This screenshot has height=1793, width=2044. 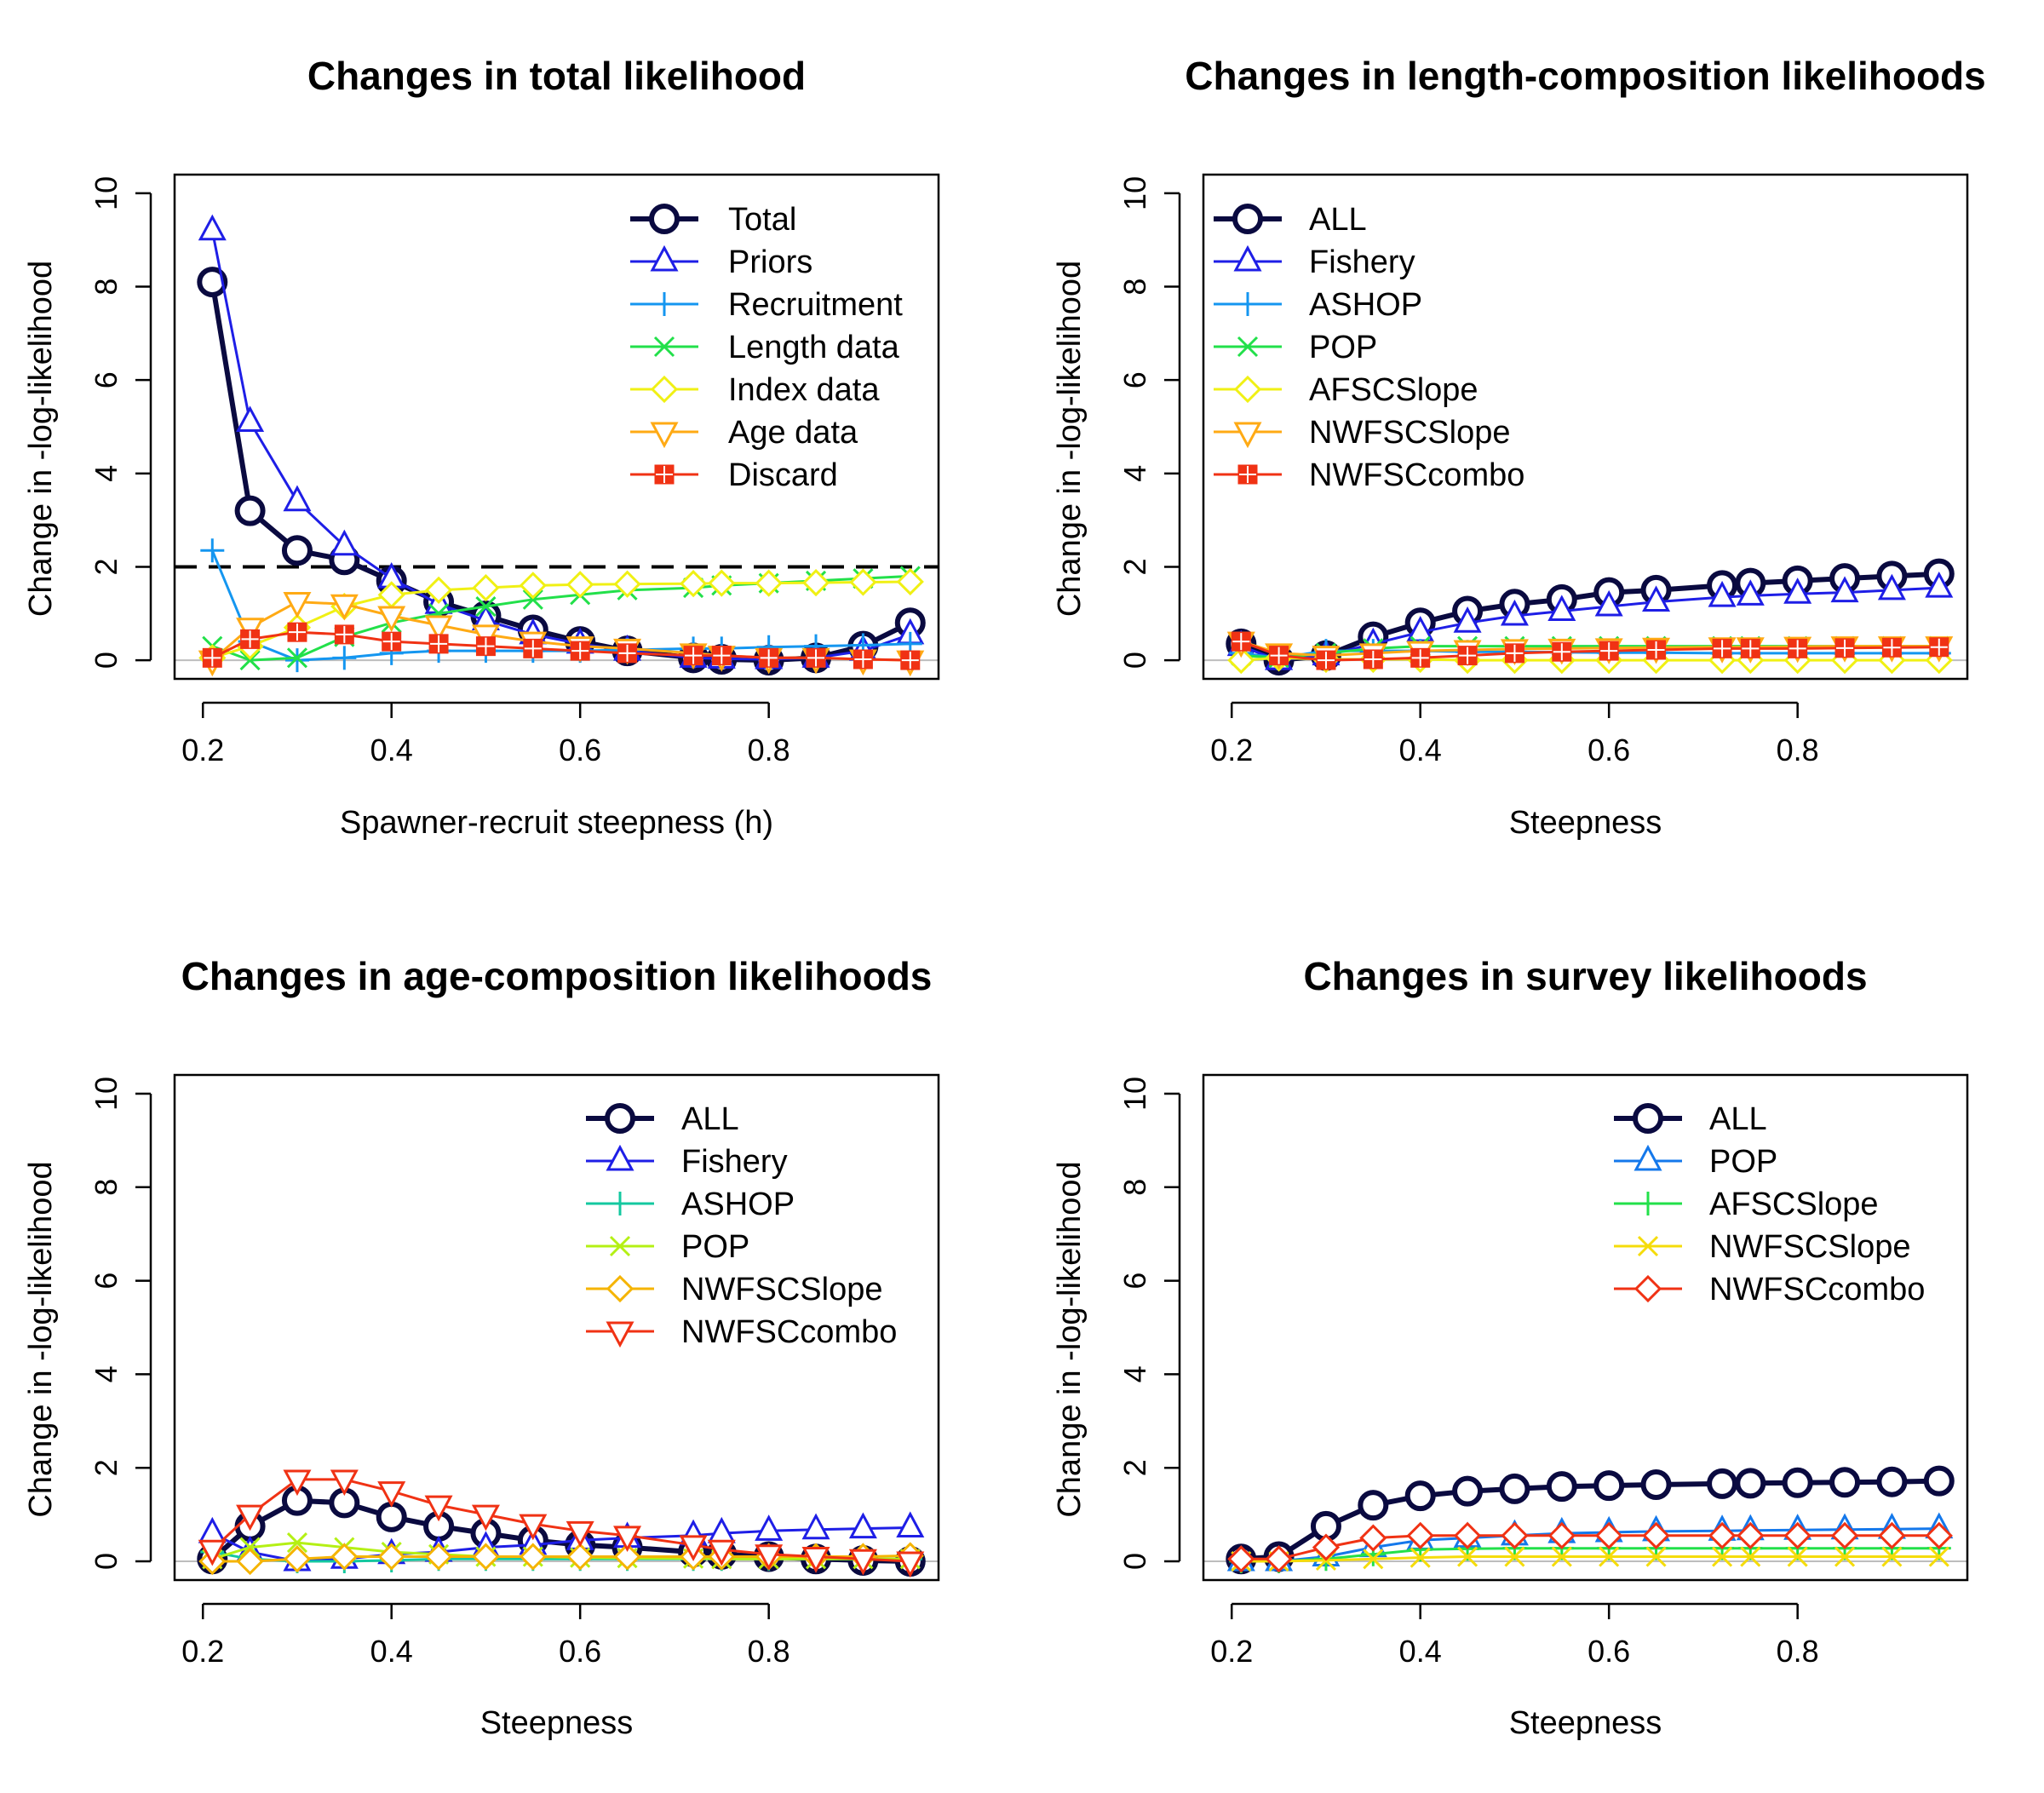 I want to click on y-tick-label: 8, so click(x=1134, y=1188).